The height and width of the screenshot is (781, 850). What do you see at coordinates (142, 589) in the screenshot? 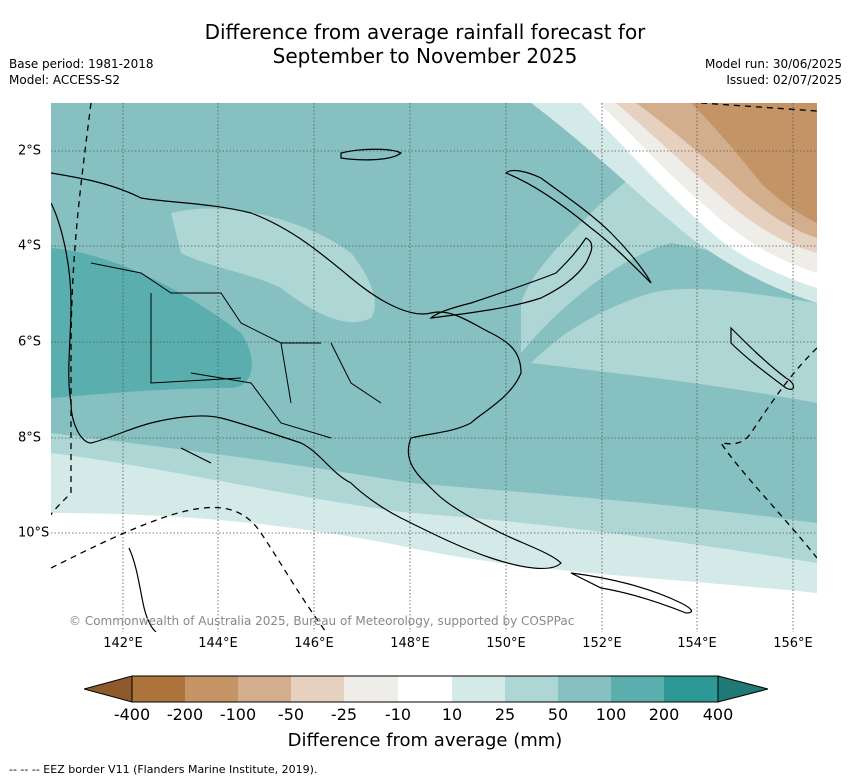
I see `cape-york-coast` at bounding box center [142, 589].